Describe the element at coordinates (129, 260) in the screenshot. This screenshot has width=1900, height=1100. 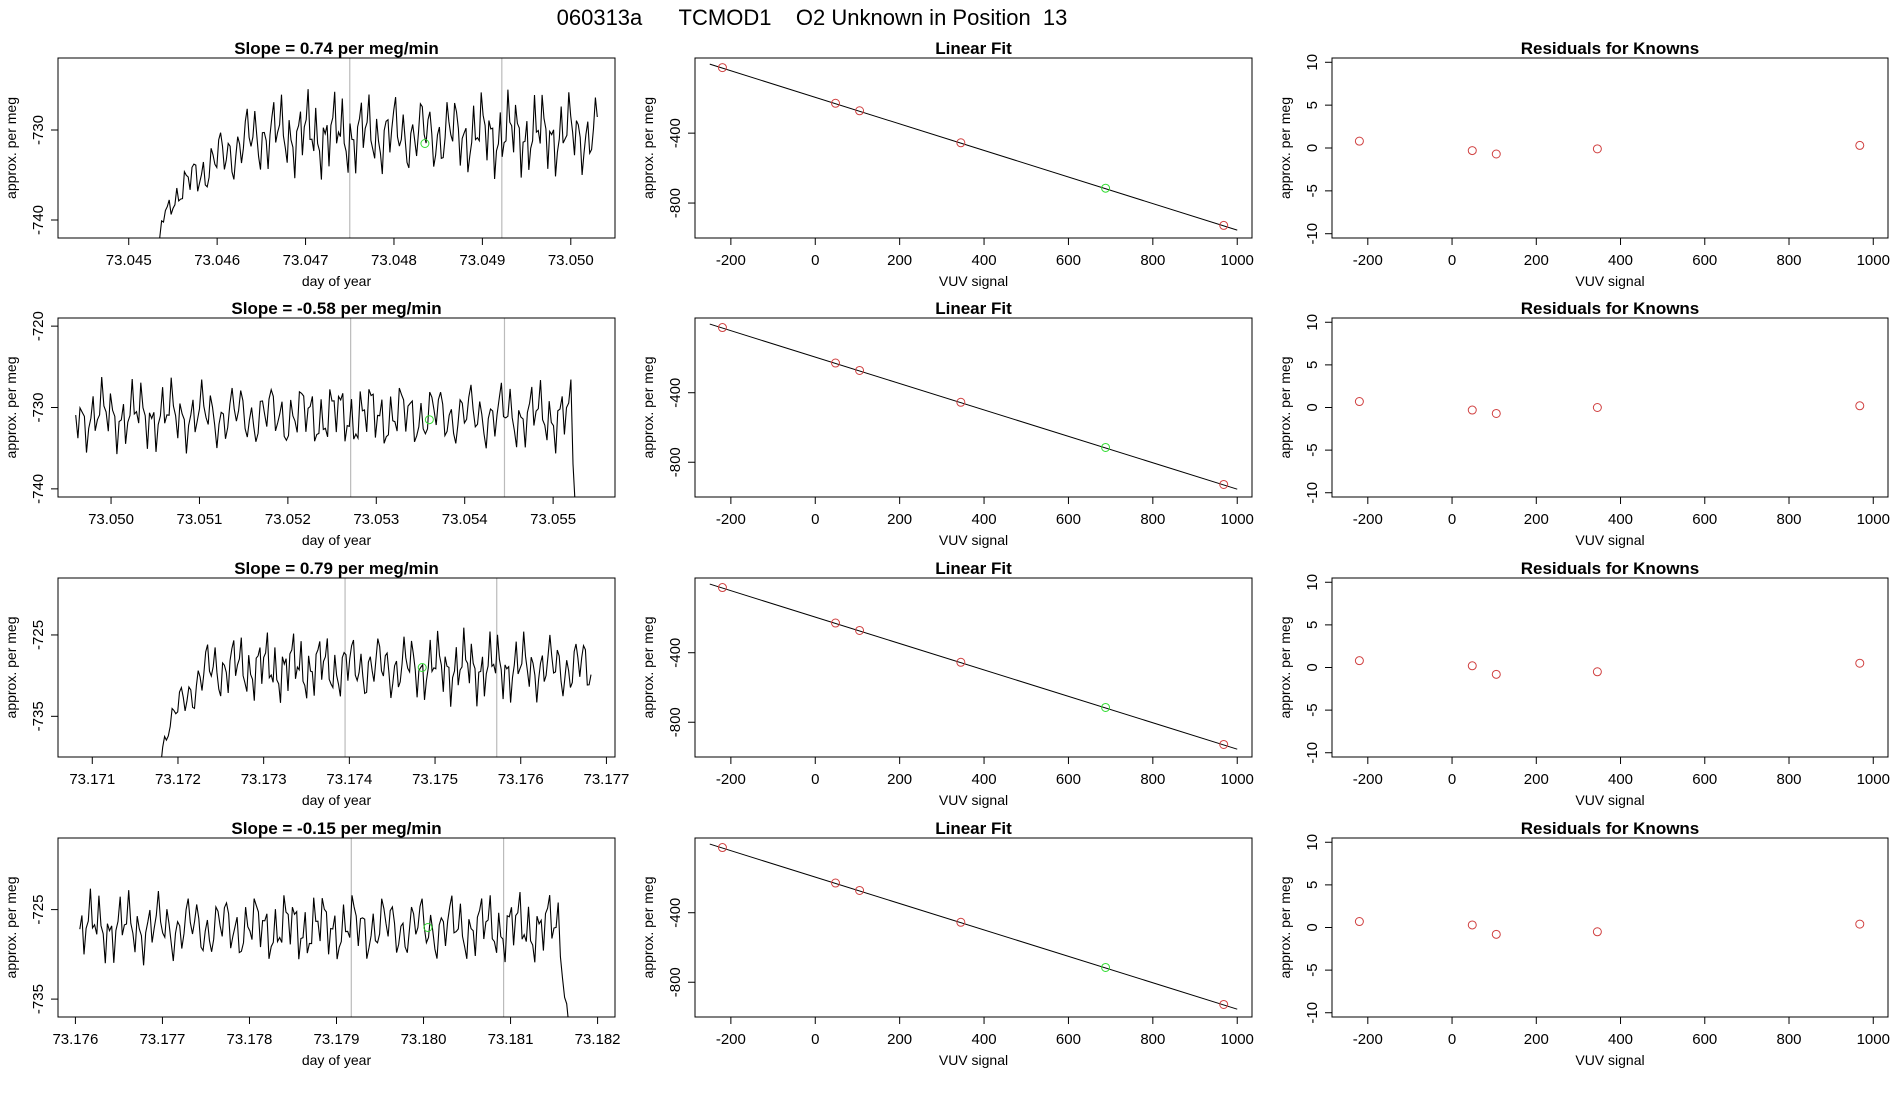
I see `x-tick-label: 73.045` at that location.